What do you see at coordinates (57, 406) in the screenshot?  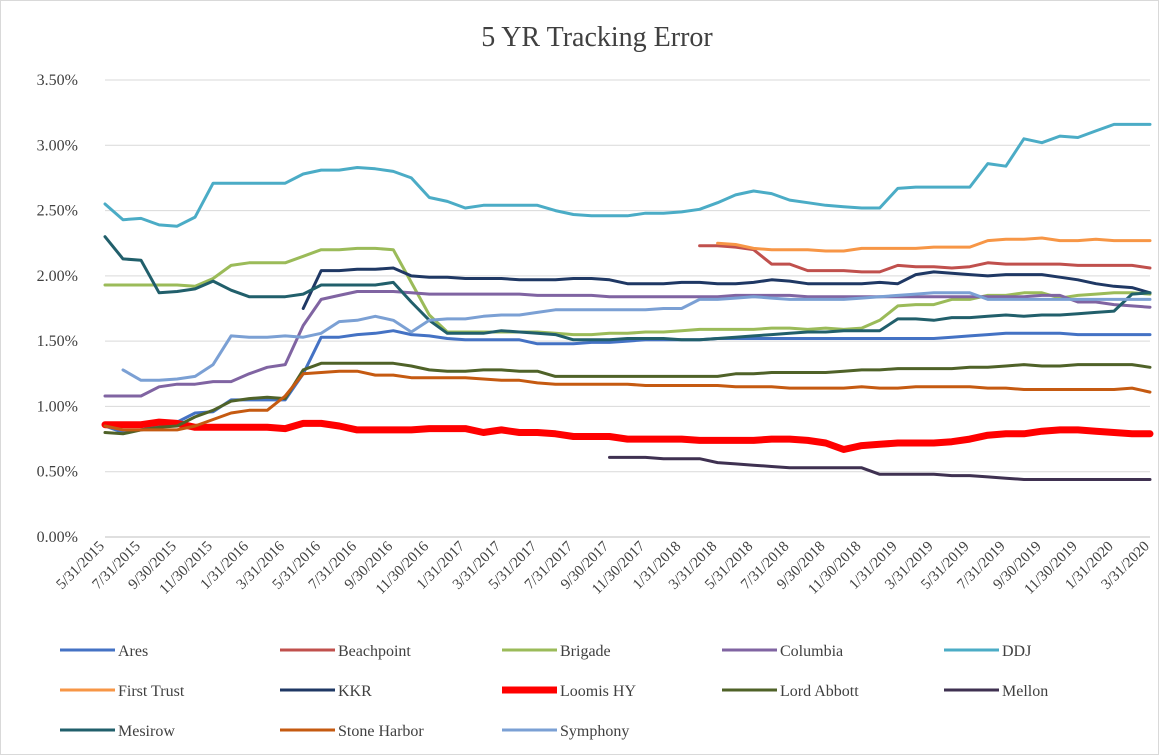 I see `y-tick-label: 1.00%` at bounding box center [57, 406].